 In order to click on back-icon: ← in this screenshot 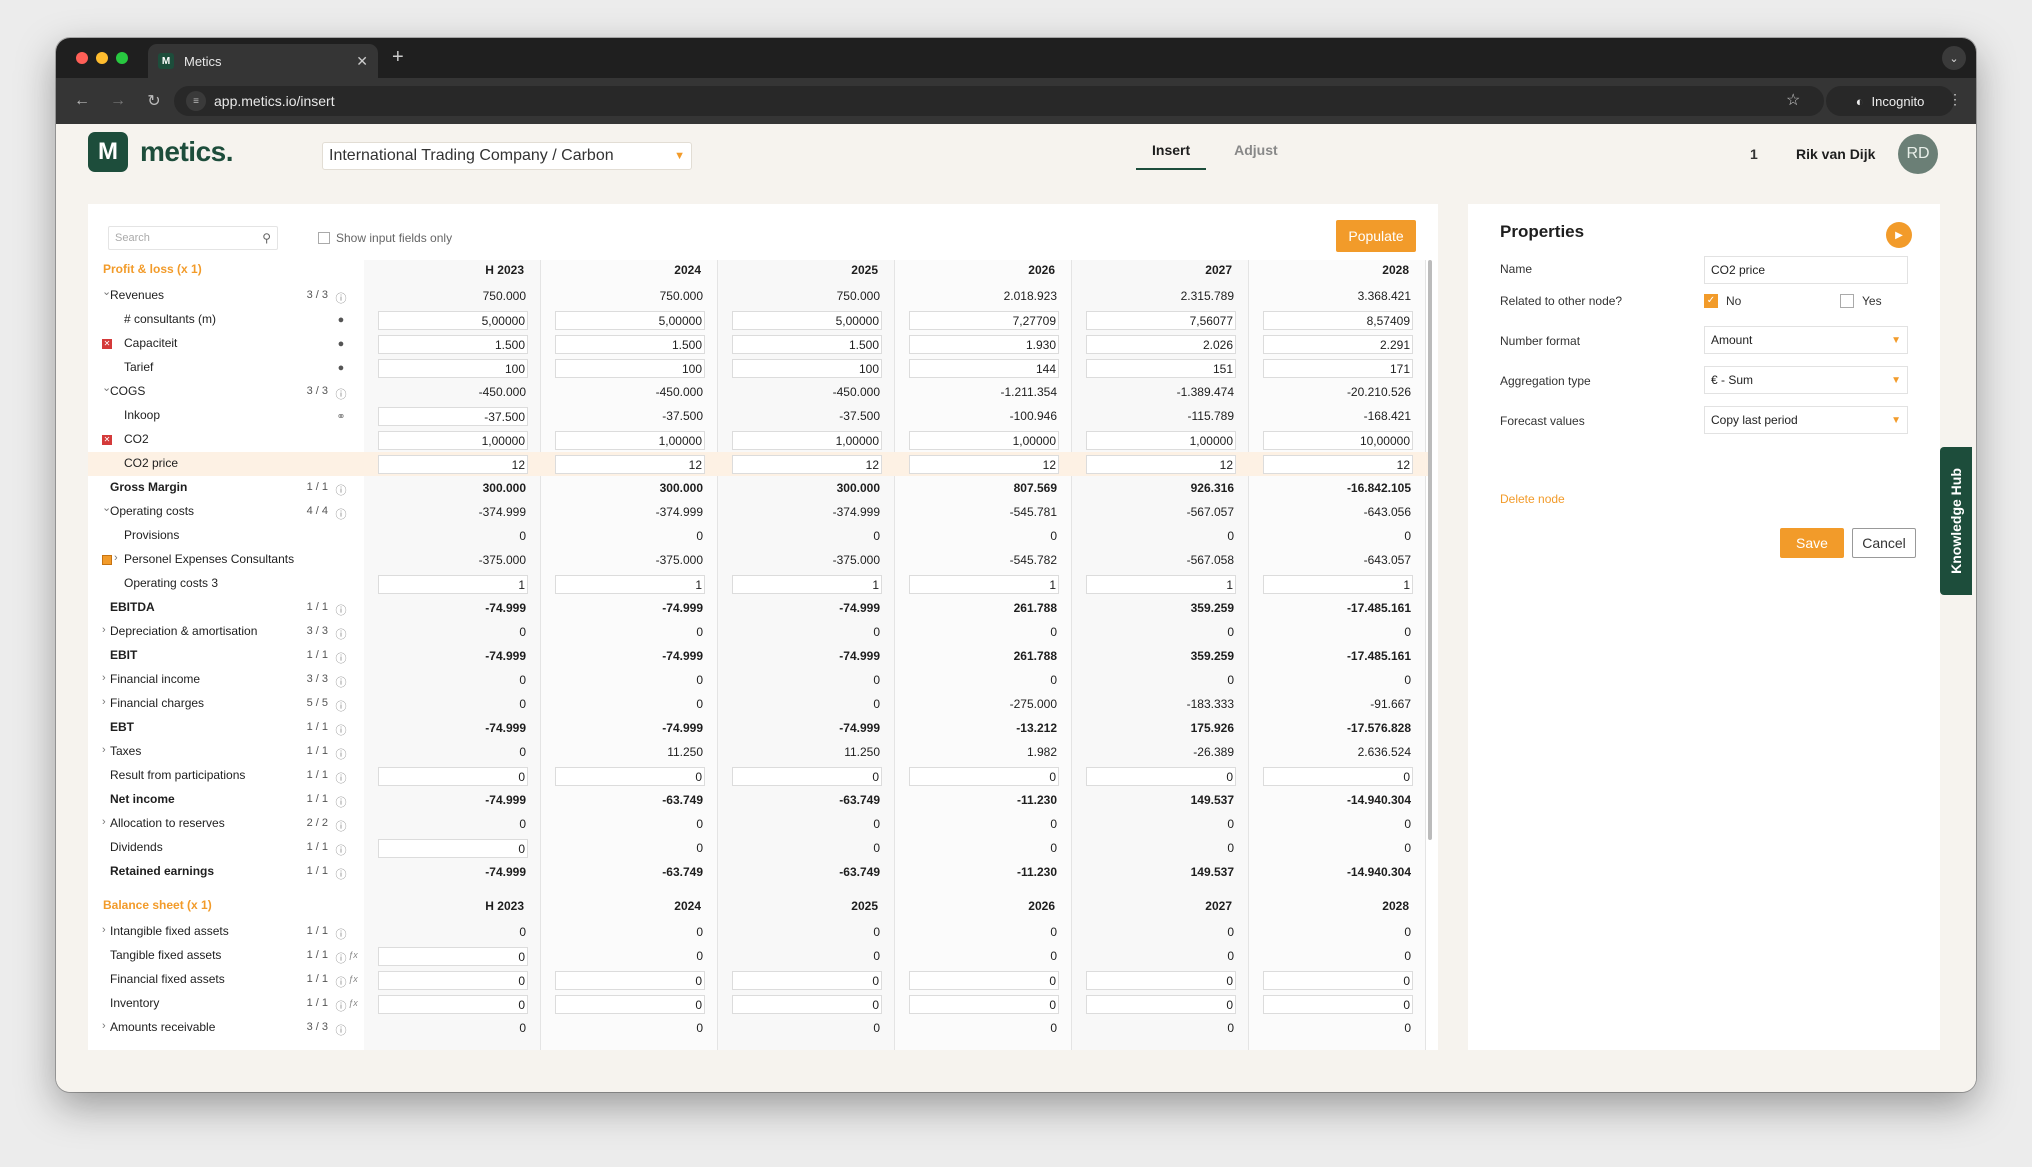, I will do `click(82, 100)`.